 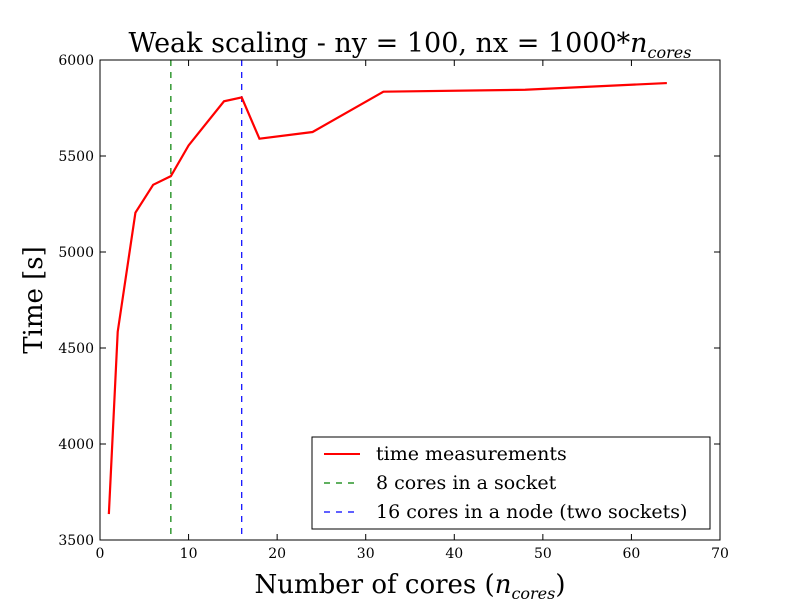 I want to click on legend-label-socket: 8 cores in a socket, so click(x=466, y=483).